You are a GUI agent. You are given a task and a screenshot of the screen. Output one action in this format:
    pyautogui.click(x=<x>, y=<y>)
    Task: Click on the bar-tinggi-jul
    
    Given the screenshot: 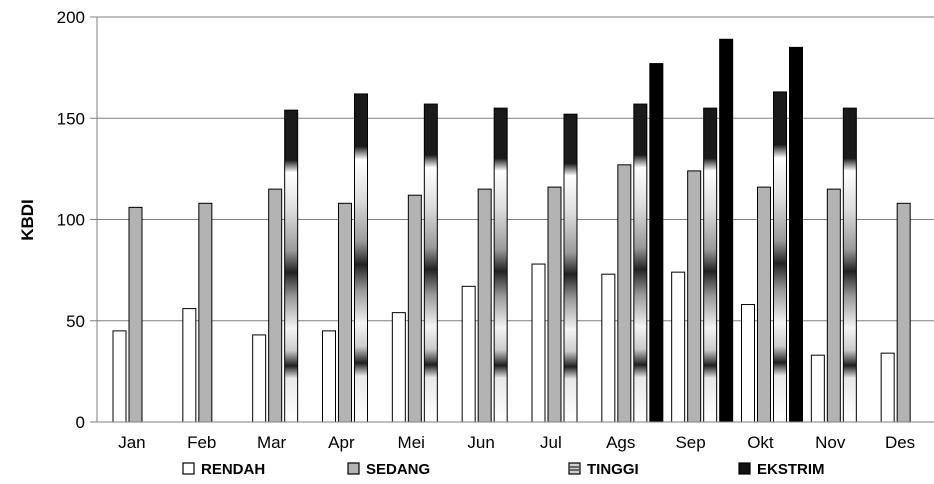 What is the action you would take?
    pyautogui.click(x=570, y=268)
    